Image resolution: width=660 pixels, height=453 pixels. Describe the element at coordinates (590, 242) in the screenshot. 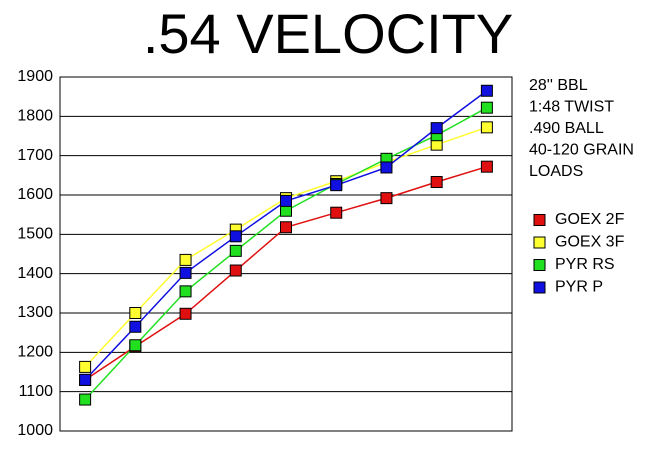

I see `legend-label: GOEX 3F` at that location.